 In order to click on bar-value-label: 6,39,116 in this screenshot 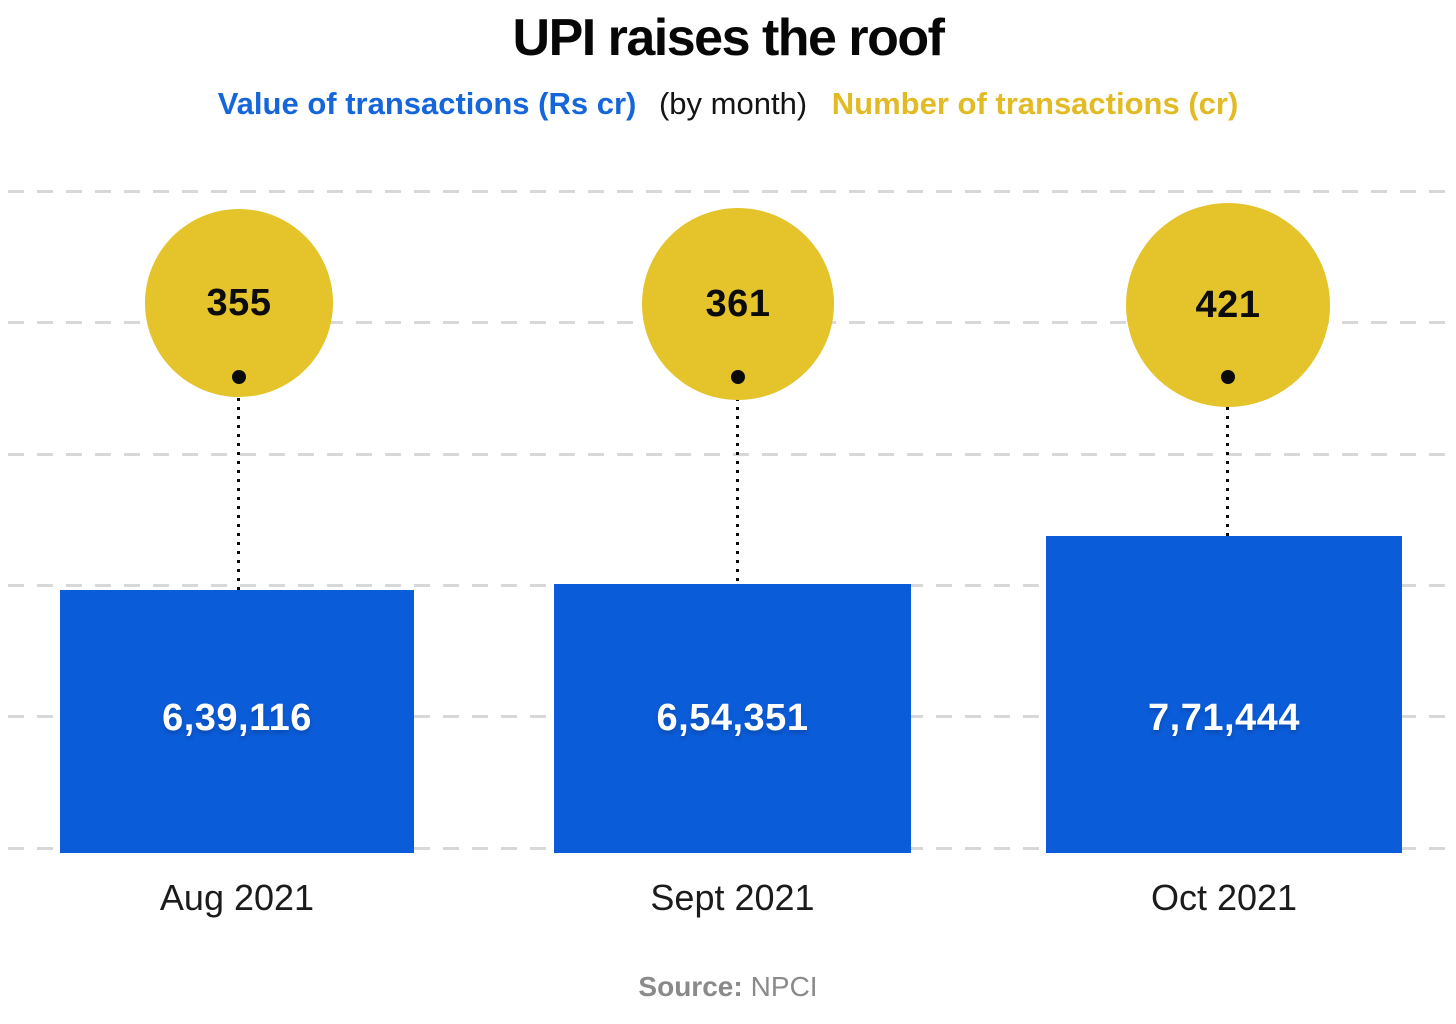, I will do `click(237, 718)`.